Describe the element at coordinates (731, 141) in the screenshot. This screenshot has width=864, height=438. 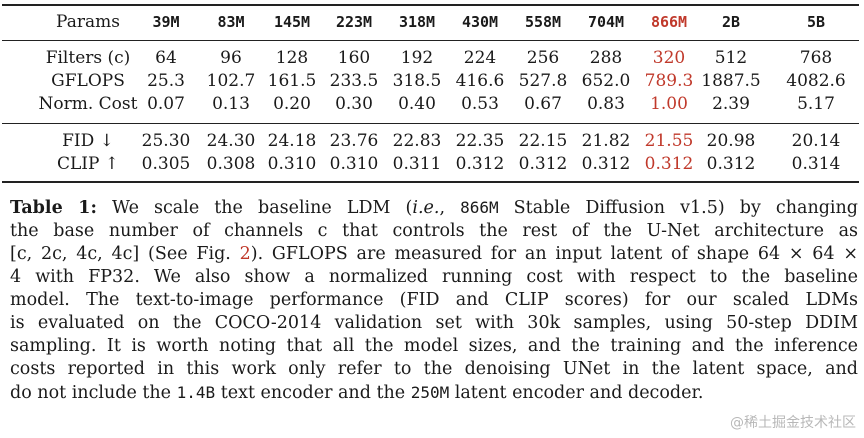
I see `table-cell: 20.98` at that location.